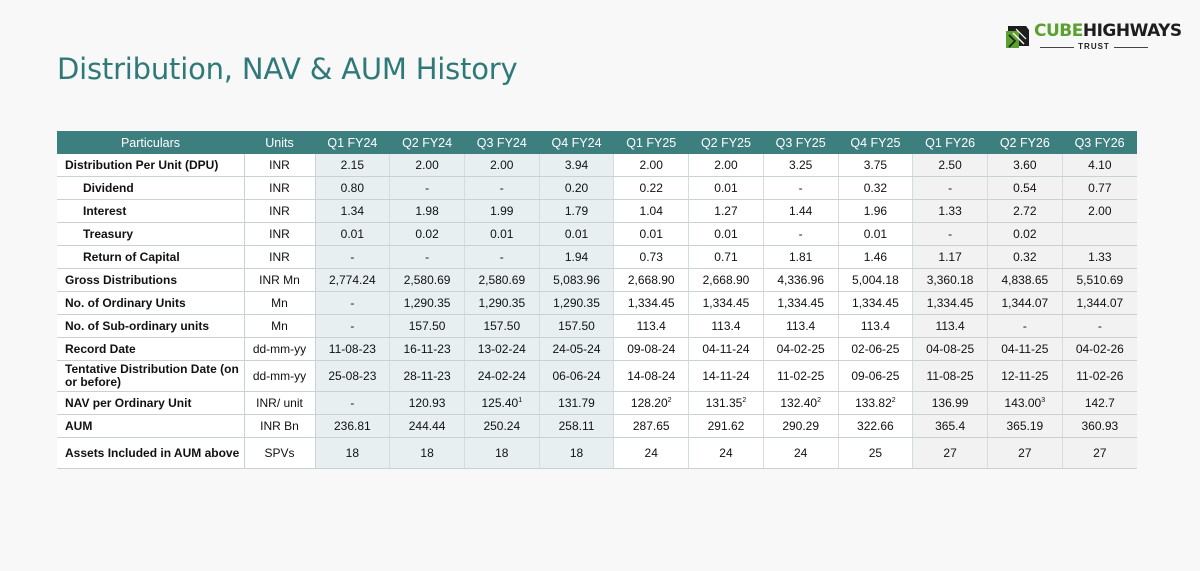 This screenshot has height=571, width=1200. I want to click on table-cell: 0.73, so click(651, 257).